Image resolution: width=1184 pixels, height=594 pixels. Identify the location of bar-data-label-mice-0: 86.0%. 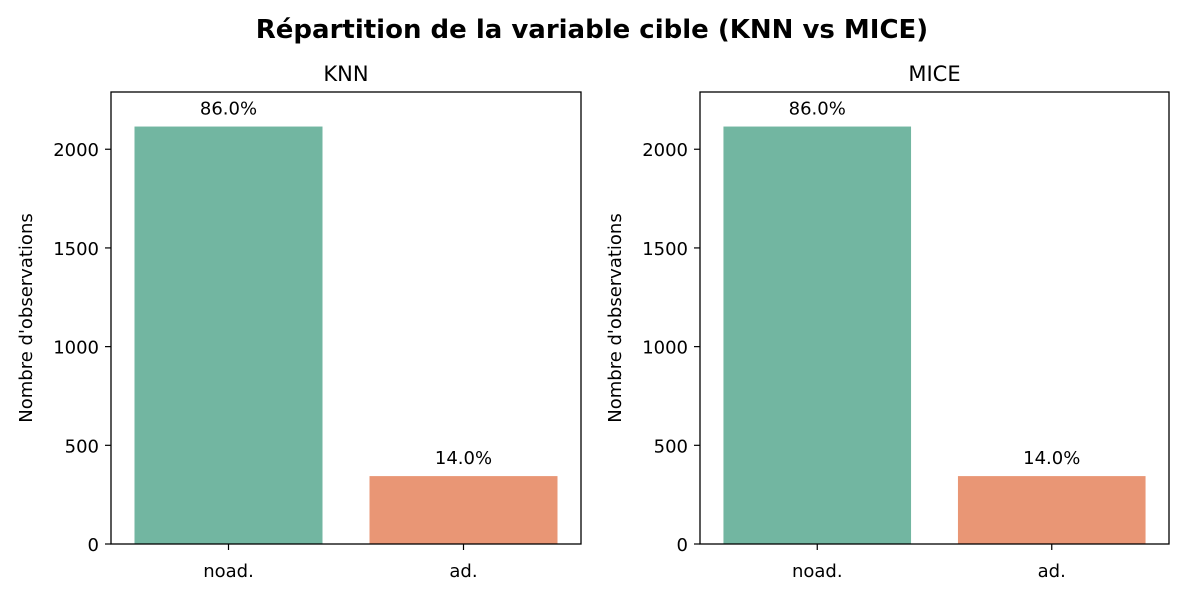
(817, 109).